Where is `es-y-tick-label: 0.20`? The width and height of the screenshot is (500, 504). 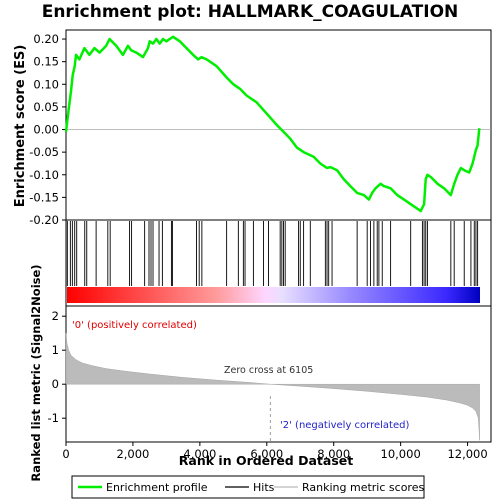
es-y-tick-label: 0.20 is located at coordinates (46, 39).